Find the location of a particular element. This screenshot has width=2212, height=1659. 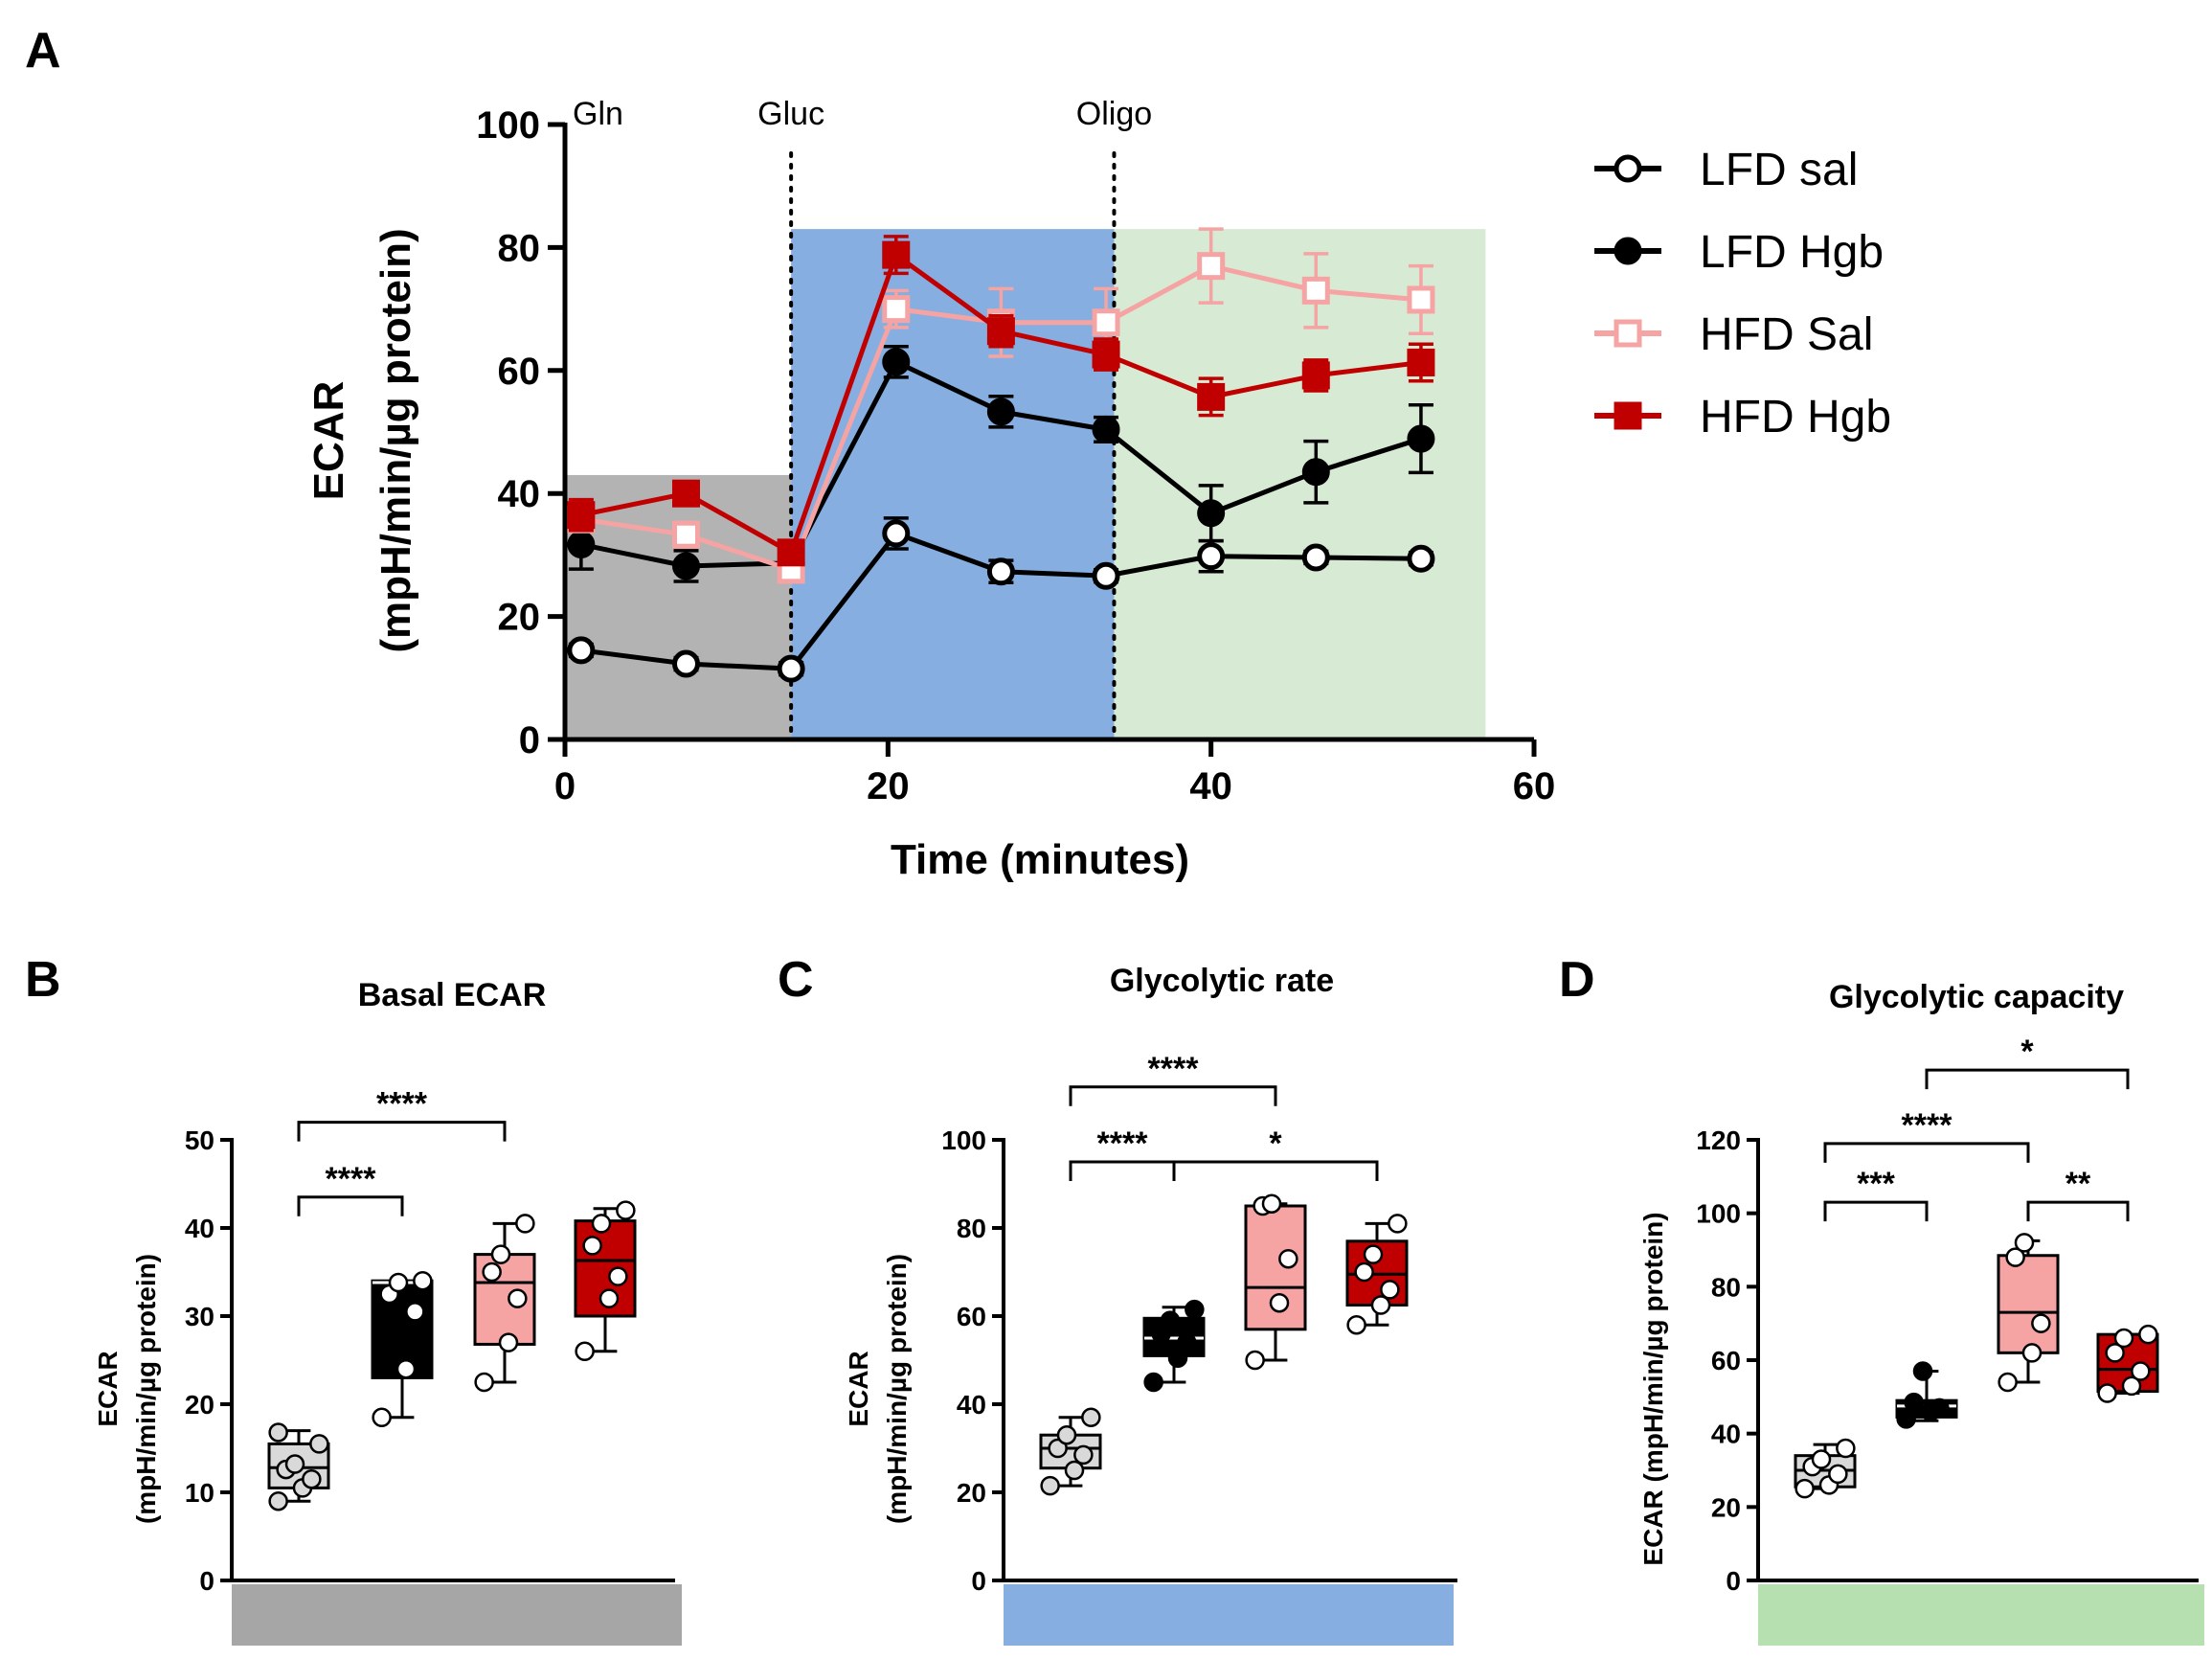

y-tick-label: 30 is located at coordinates (199, 1316).